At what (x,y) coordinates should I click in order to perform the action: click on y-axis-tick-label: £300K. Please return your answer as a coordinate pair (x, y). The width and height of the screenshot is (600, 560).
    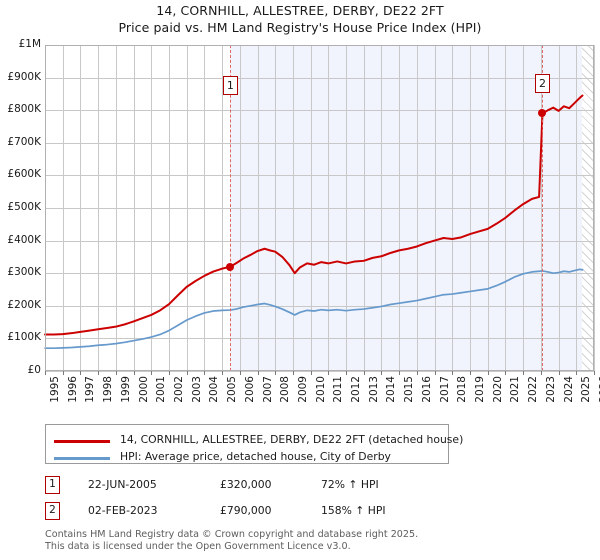
    Looking at the image, I should click on (24, 272).